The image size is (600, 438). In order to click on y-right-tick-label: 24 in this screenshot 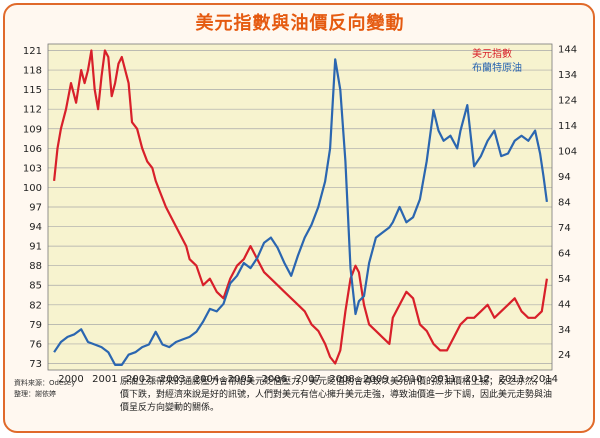, I will do `click(564, 355)`.